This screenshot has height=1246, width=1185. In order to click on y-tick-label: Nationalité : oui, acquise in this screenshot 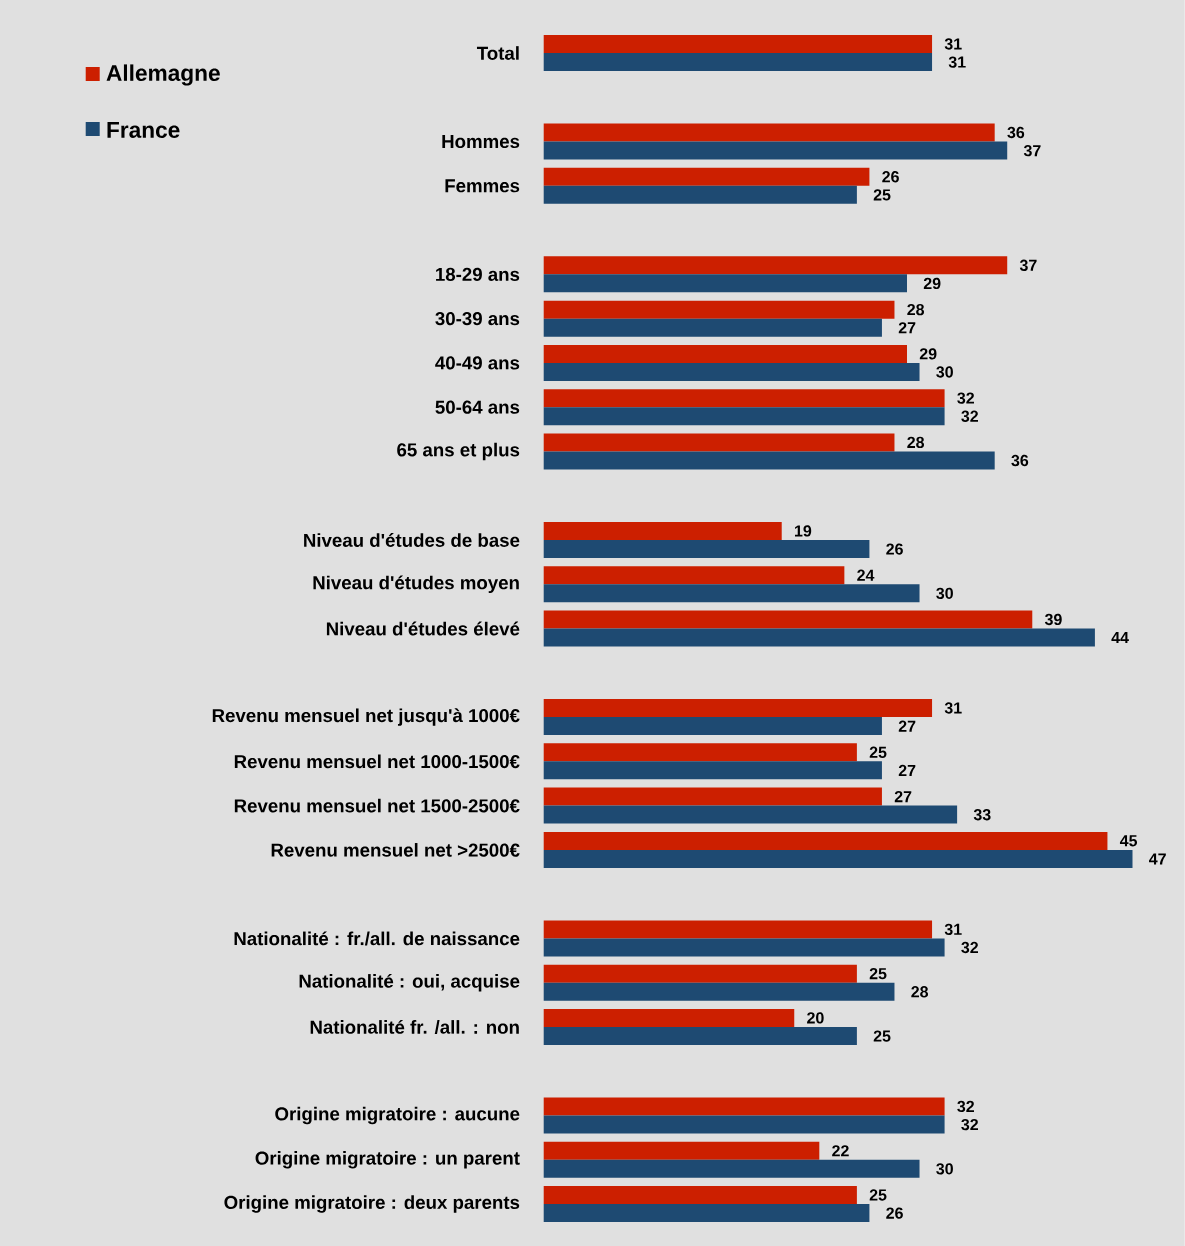, I will do `click(409, 982)`.